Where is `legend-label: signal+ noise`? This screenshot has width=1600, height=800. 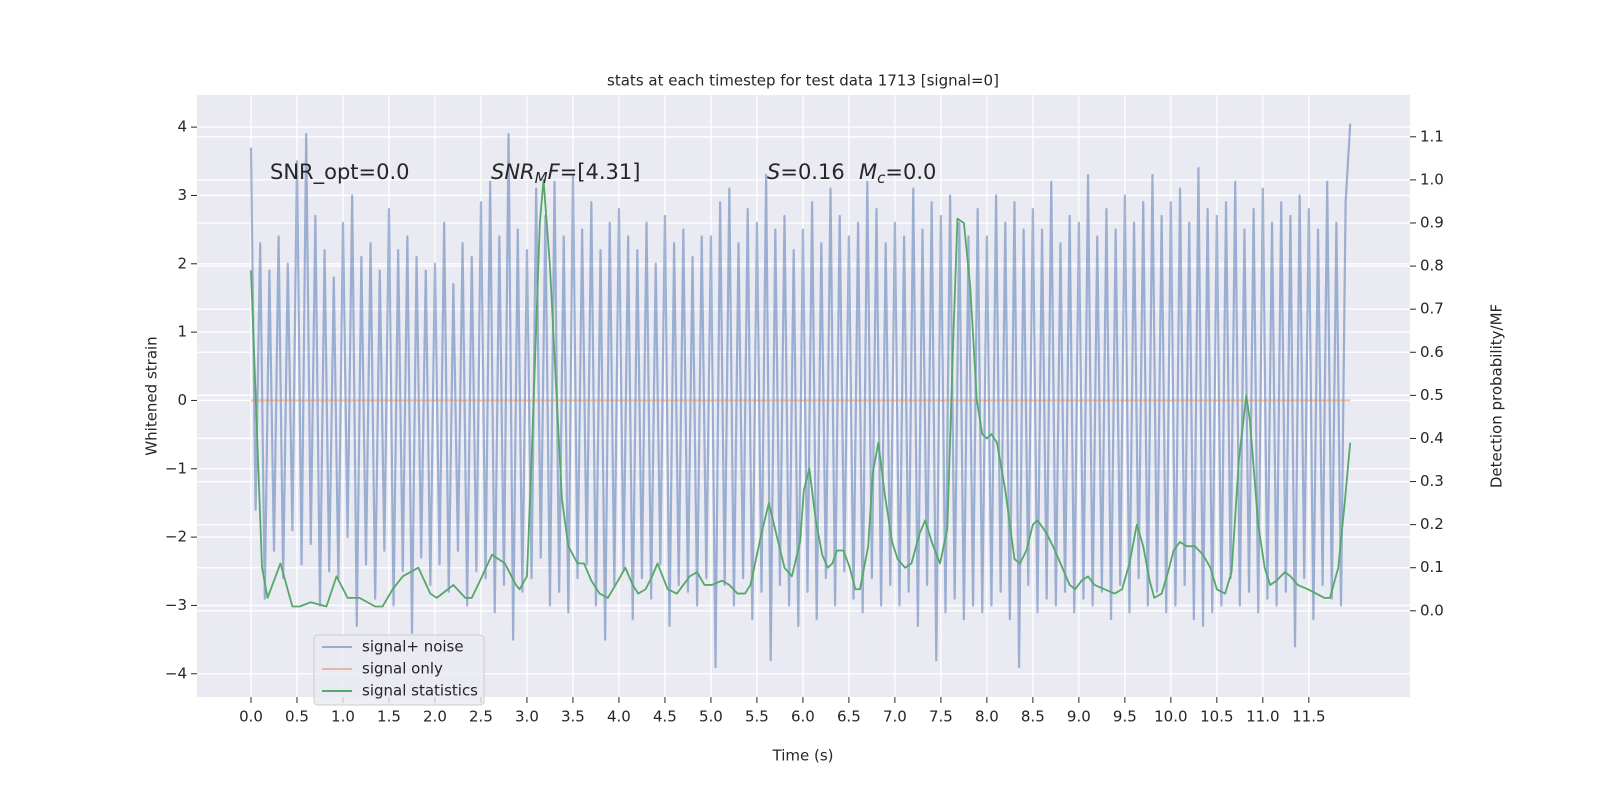
legend-label: signal+ noise is located at coordinates (413, 647).